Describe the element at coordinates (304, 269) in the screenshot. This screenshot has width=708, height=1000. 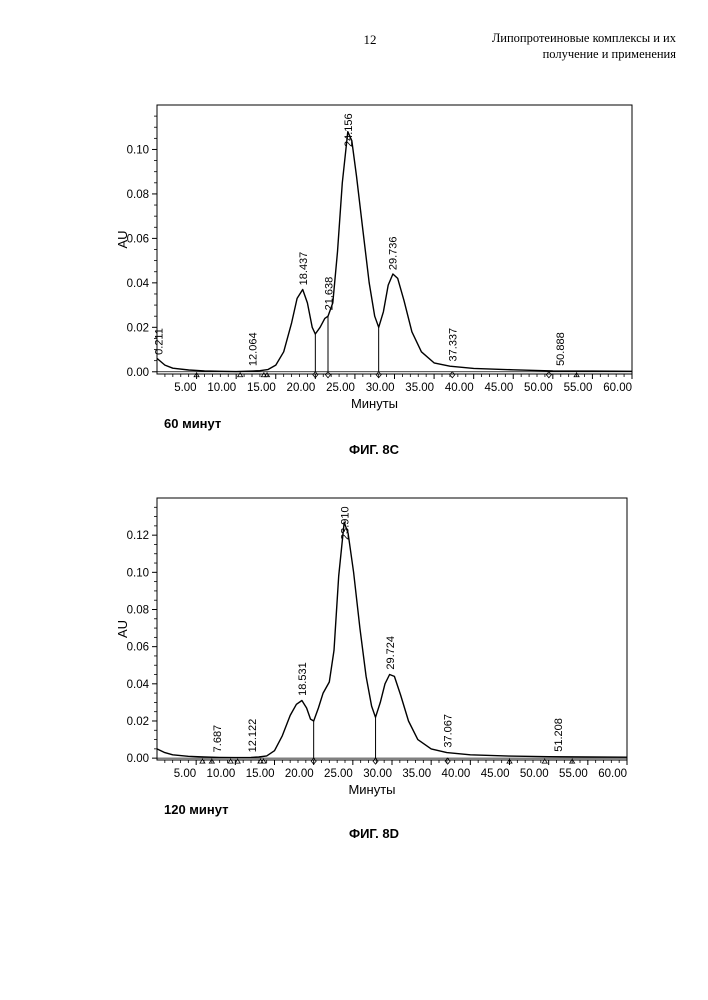
I see `peak-retention-label: 18.437` at that location.